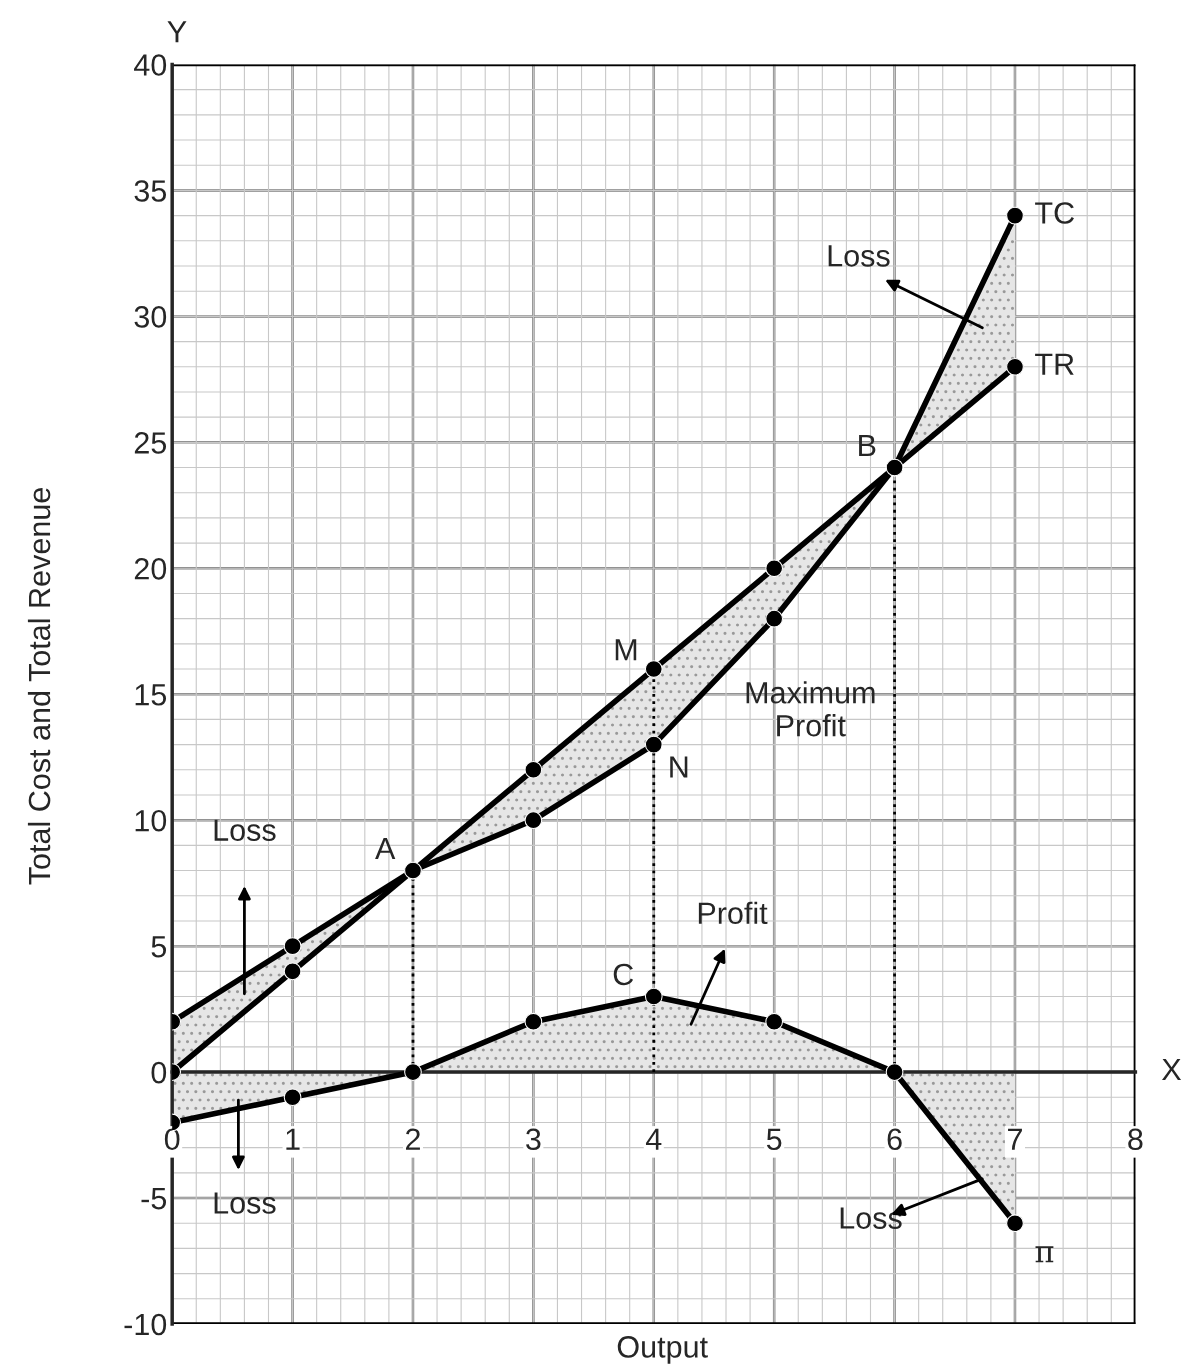 The image size is (1204, 1372). Describe the element at coordinates (1015, 1139) in the screenshot. I see `x-tick-label: 7` at that location.